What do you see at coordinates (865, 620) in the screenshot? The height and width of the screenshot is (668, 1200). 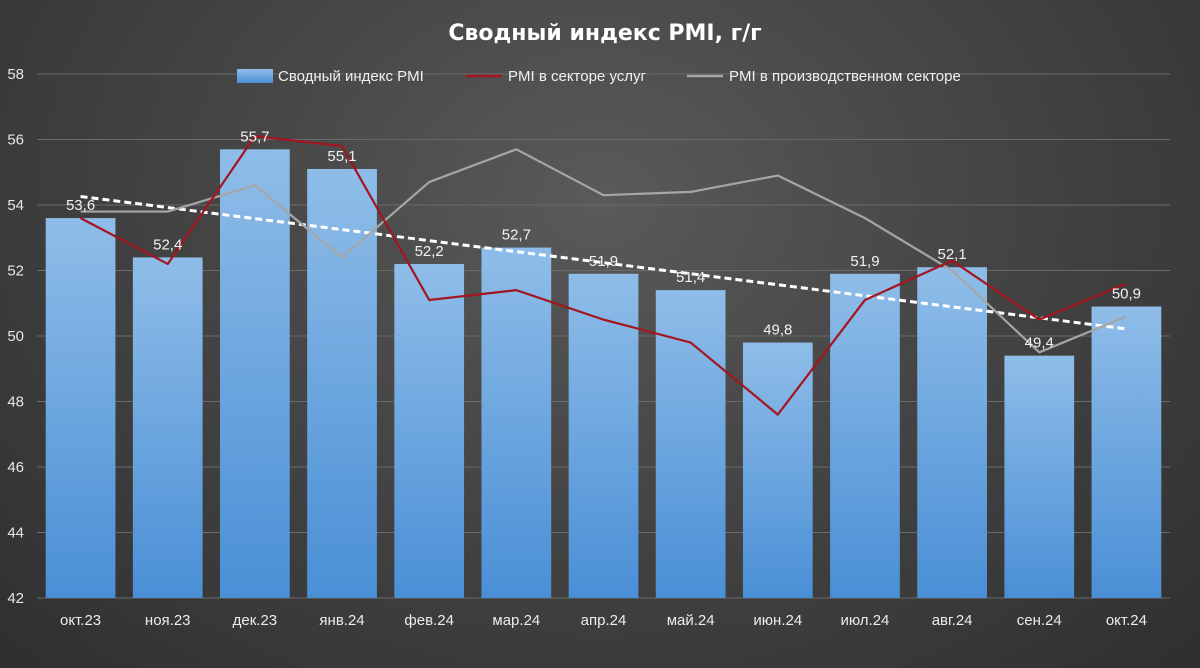 I see `x-tick-label: июл.24` at bounding box center [865, 620].